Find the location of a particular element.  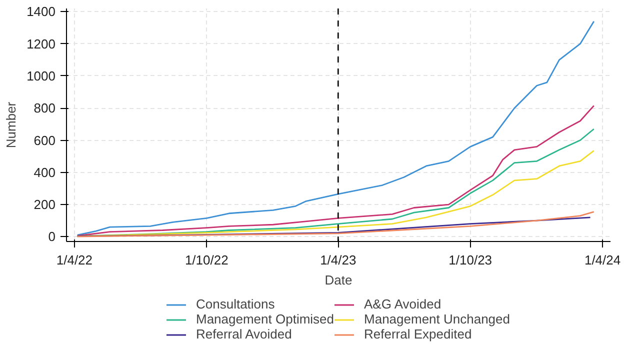

legend-label: Consultations is located at coordinates (235, 304).